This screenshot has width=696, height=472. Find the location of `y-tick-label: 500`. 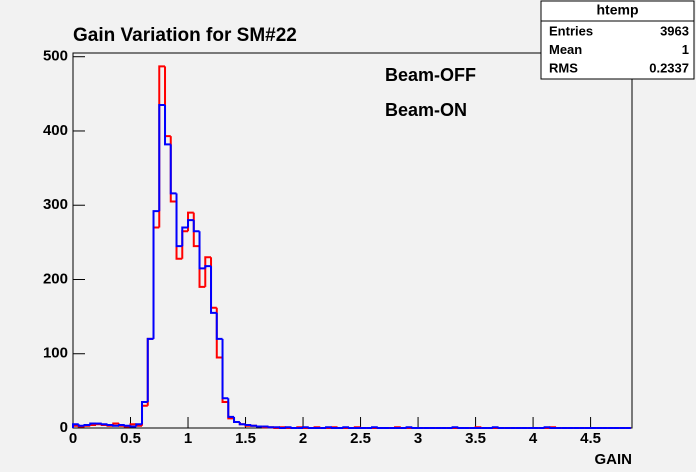

y-tick-label: 500 is located at coordinates (55, 56).